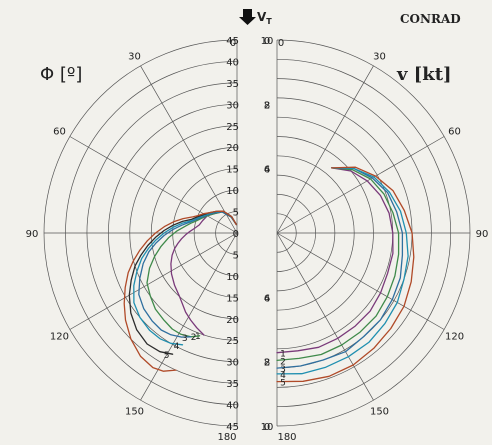  Describe the element at coordinates (191, 274) in the screenshot. I see `left-series-2-line` at that location.